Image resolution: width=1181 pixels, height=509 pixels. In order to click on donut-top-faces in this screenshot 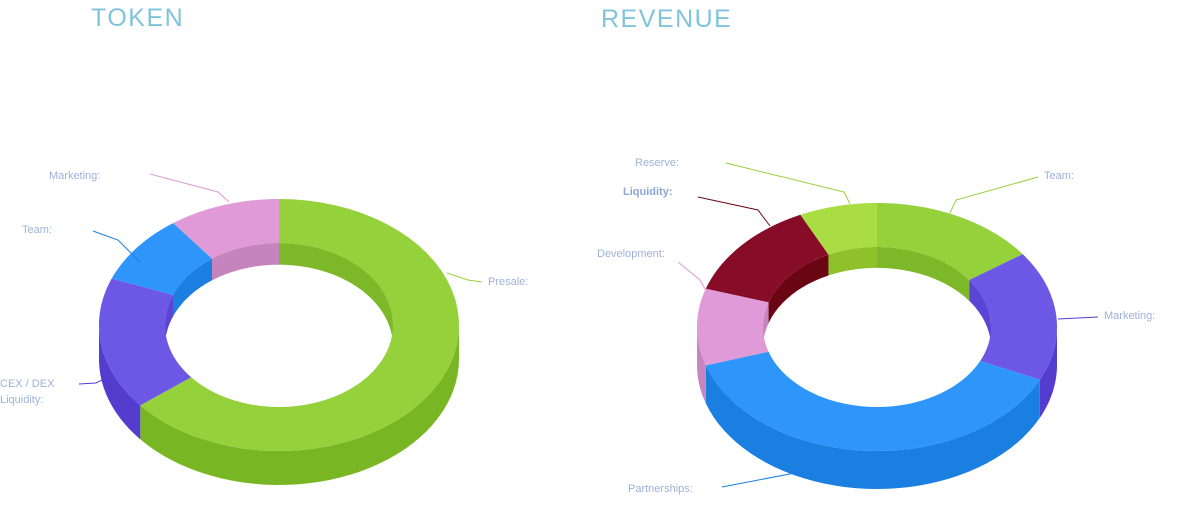, I will do `click(877, 327)`.